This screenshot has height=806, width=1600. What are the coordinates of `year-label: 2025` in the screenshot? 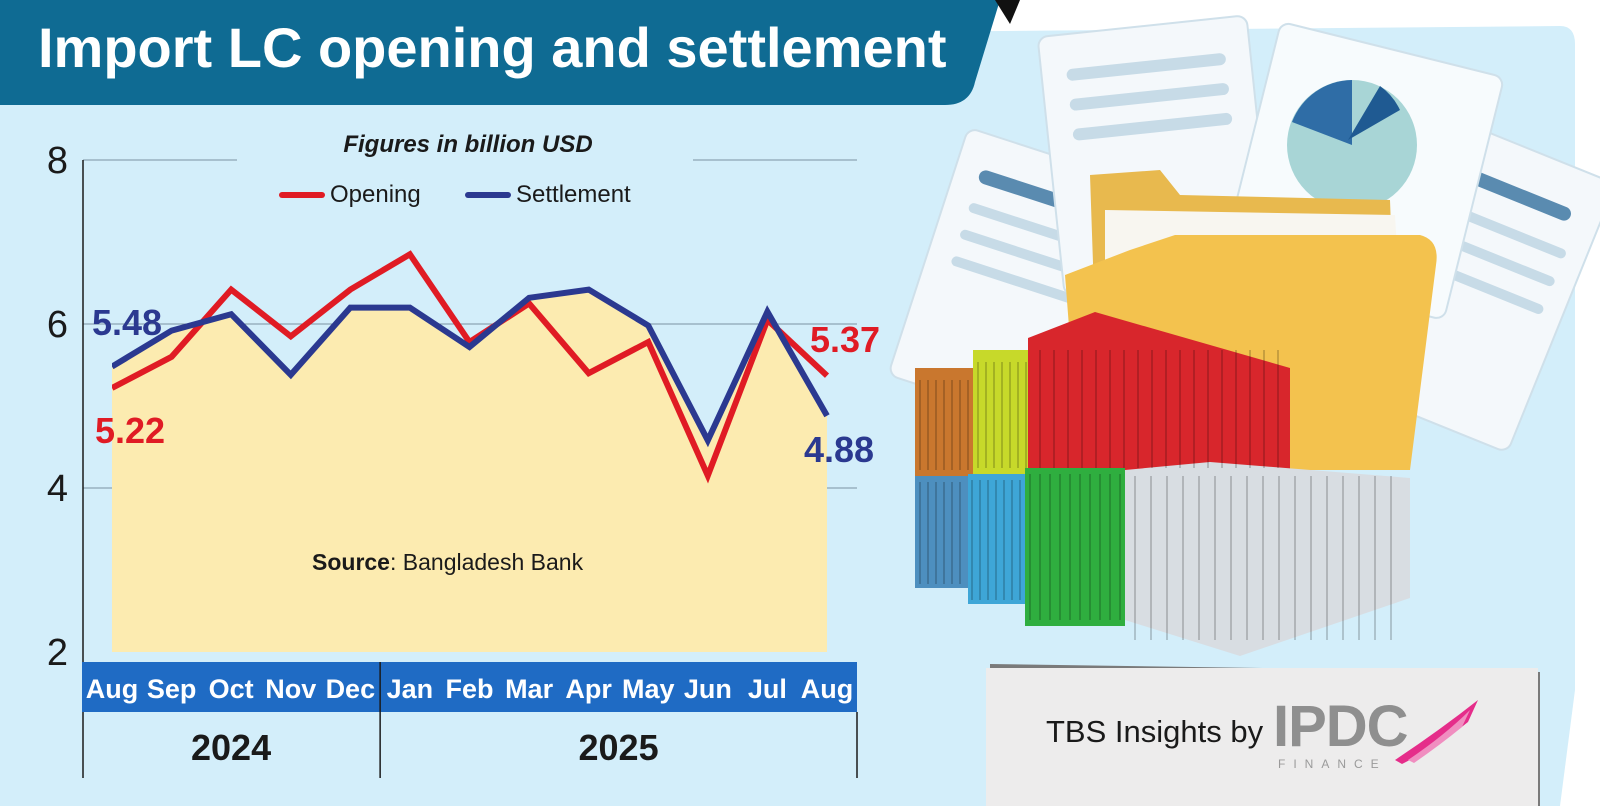 It's located at (619, 747).